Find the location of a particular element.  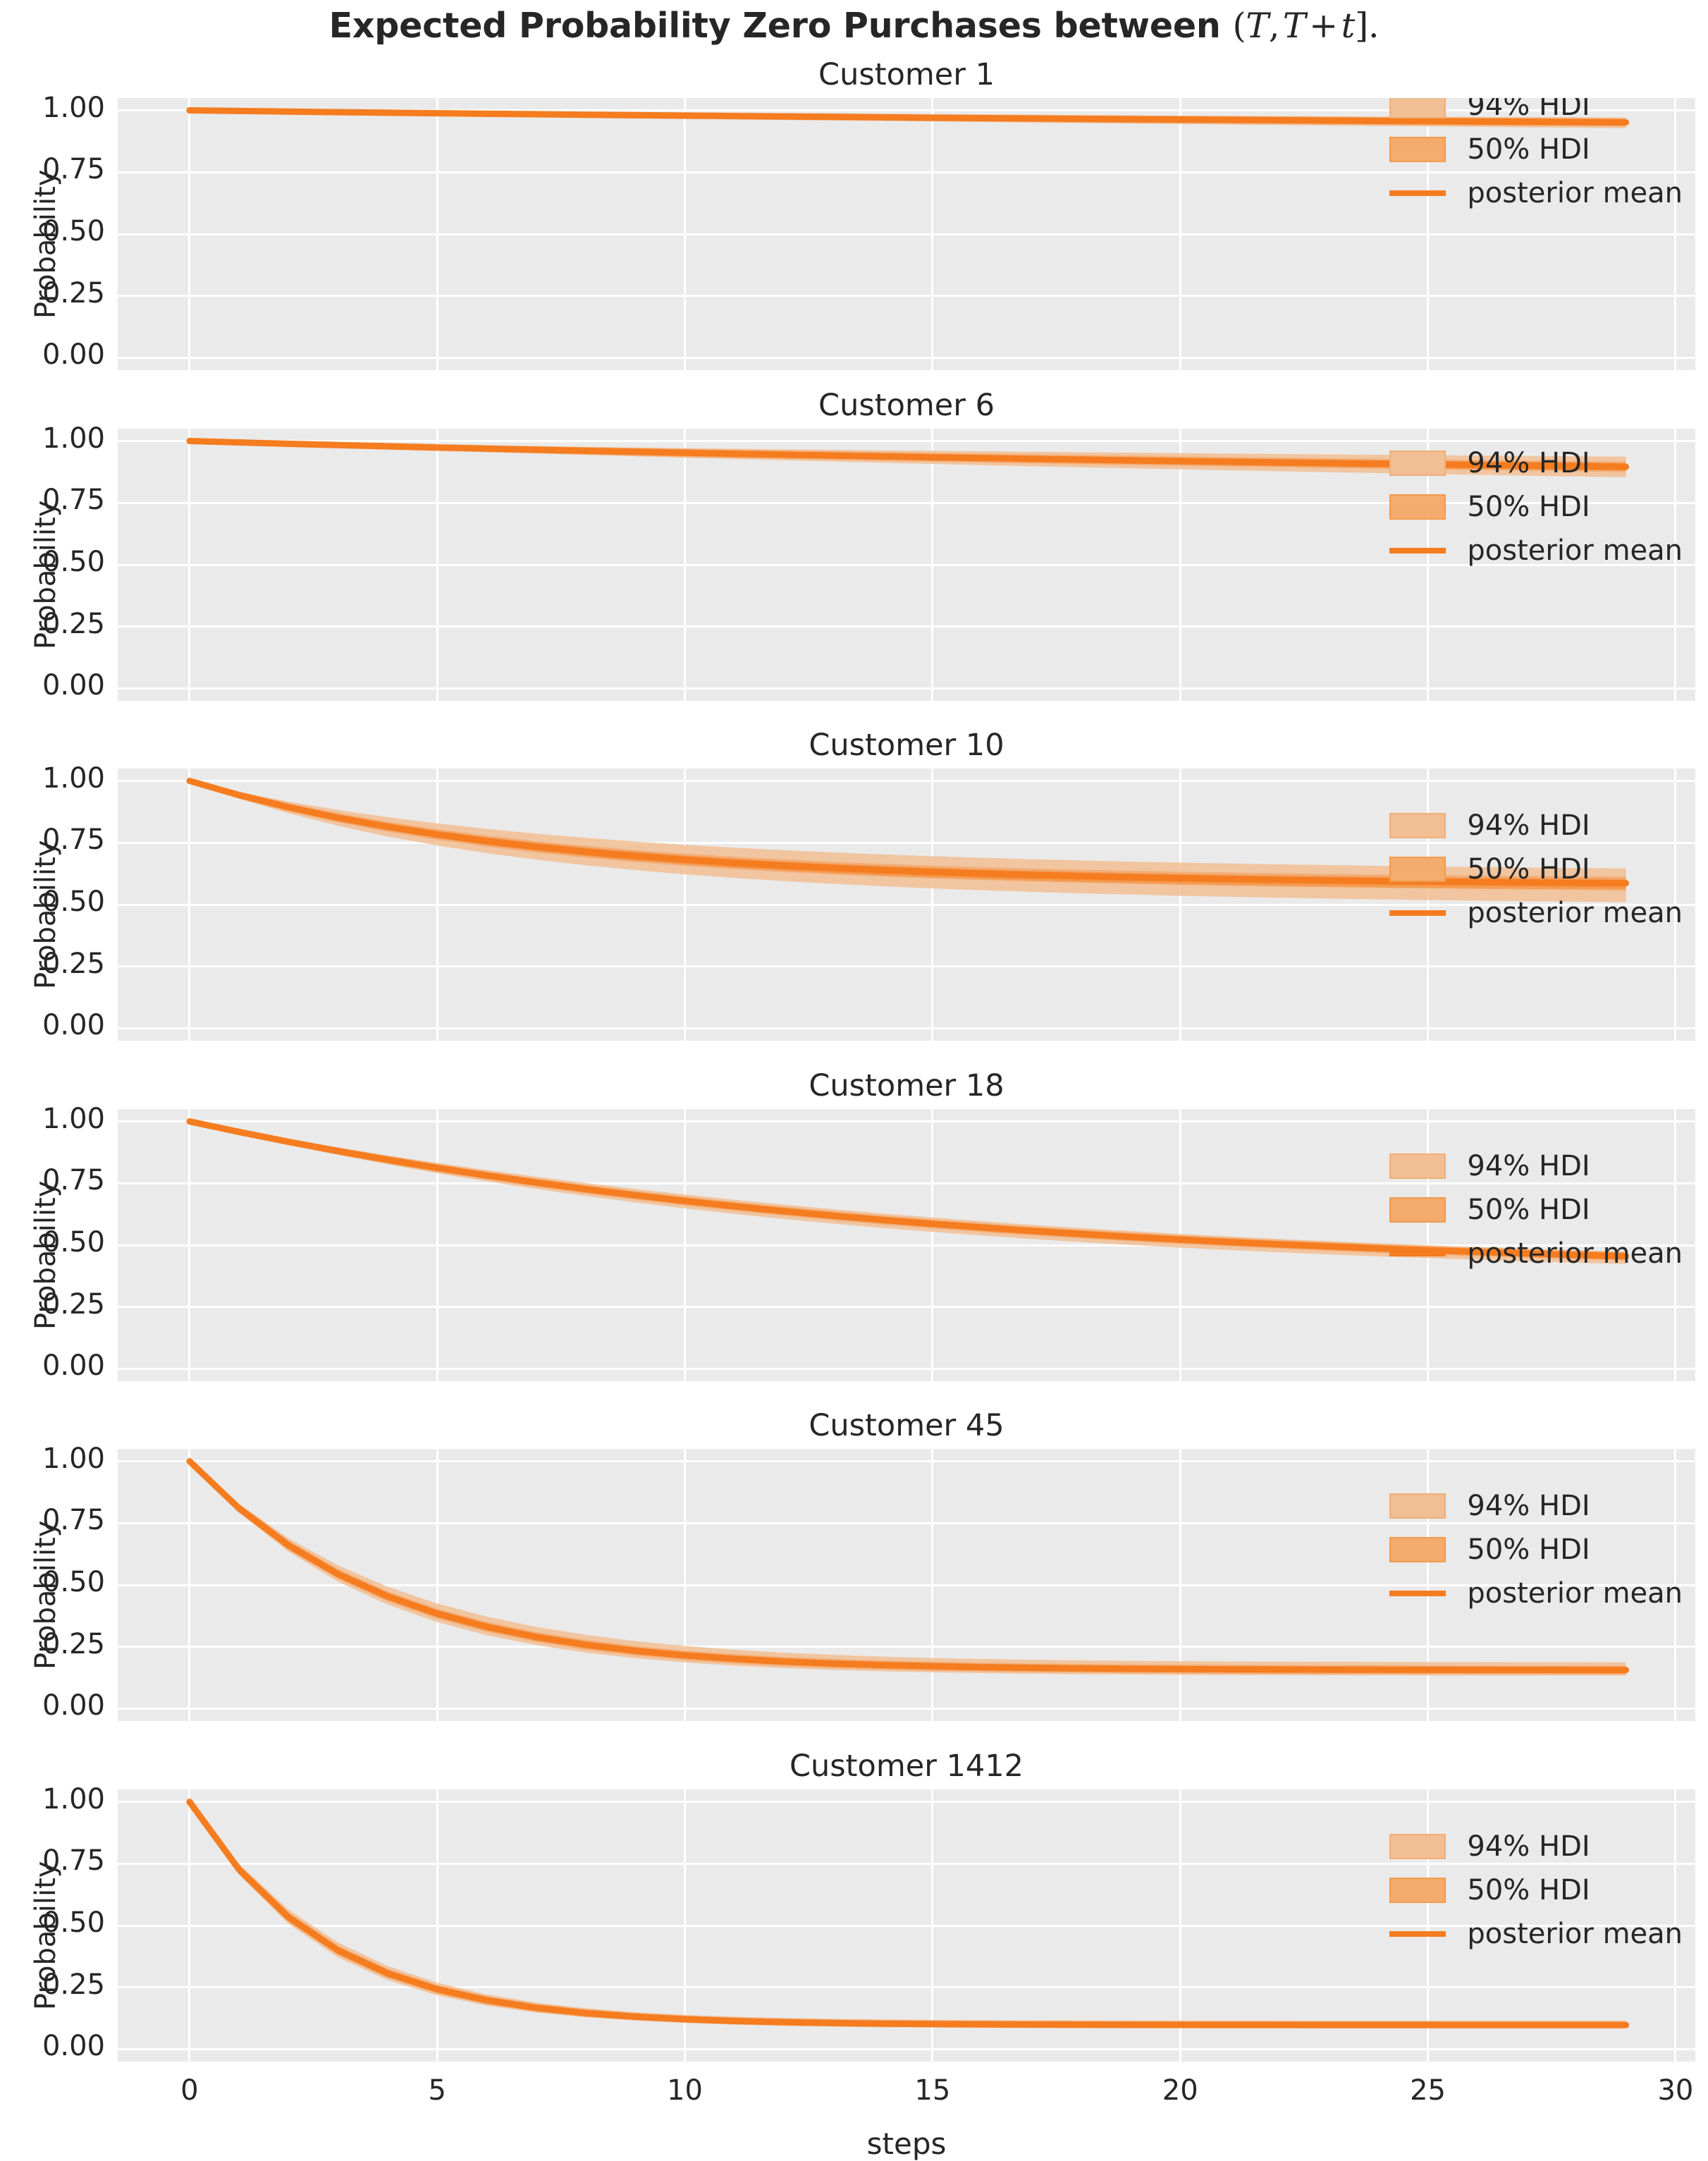

x-tick-label: 30 is located at coordinates (1675, 2090).